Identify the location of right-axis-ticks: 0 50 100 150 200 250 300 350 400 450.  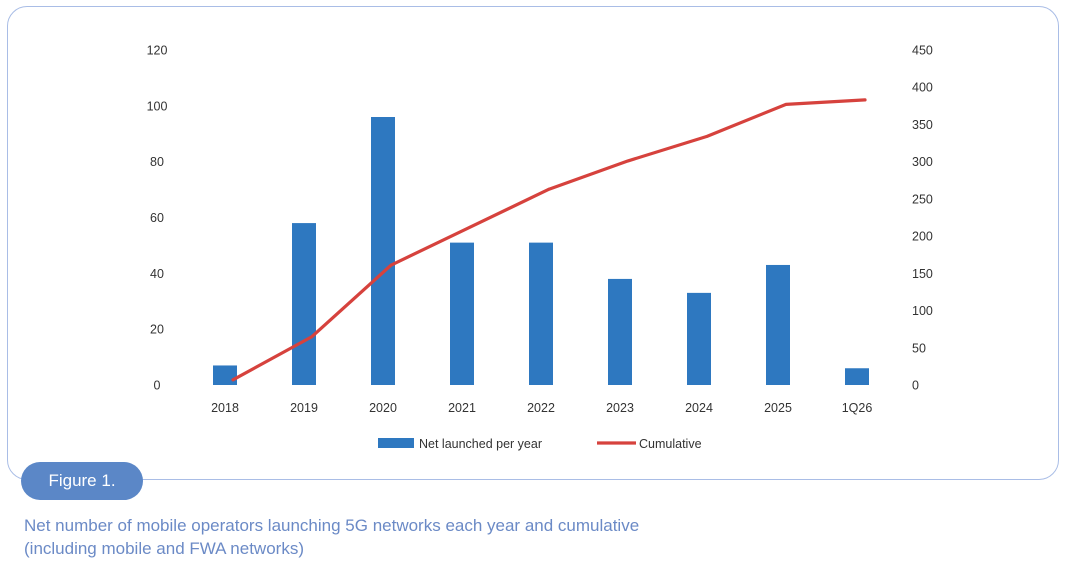
(922, 218).